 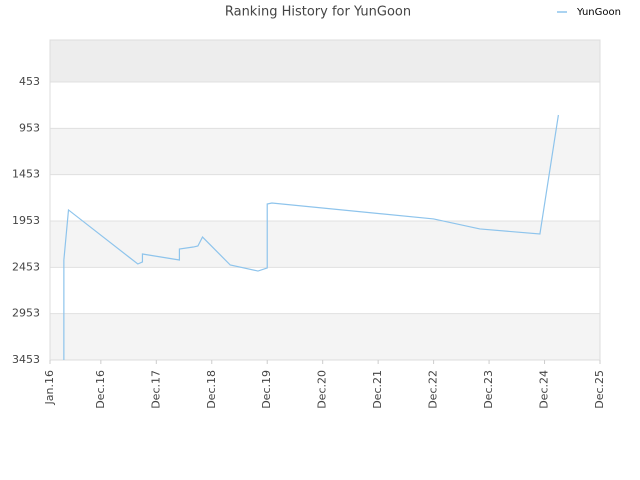 What do you see at coordinates (26, 174) in the screenshot?
I see `y-tick-label: 1453` at bounding box center [26, 174].